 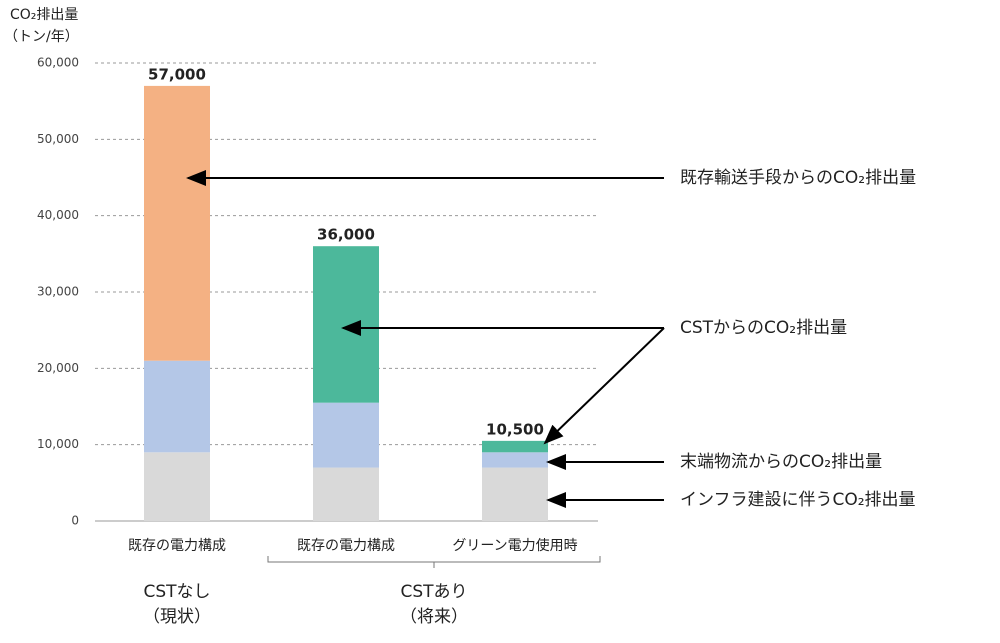 I want to click on total-label: 10,500, so click(x=515, y=429).